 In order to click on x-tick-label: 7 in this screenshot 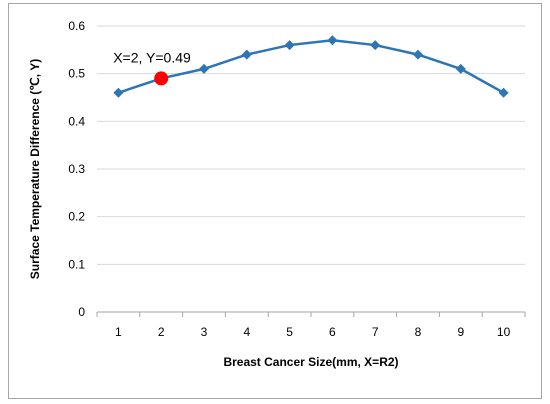, I will do `click(375, 332)`.